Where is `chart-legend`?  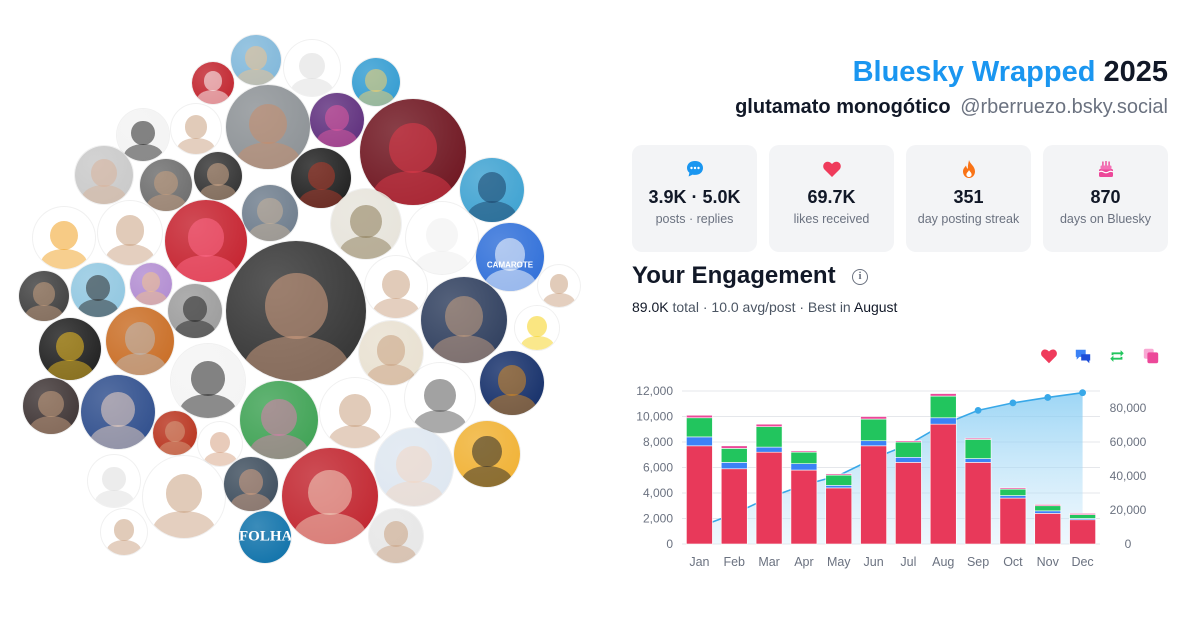 chart-legend is located at coordinates (1106, 357).